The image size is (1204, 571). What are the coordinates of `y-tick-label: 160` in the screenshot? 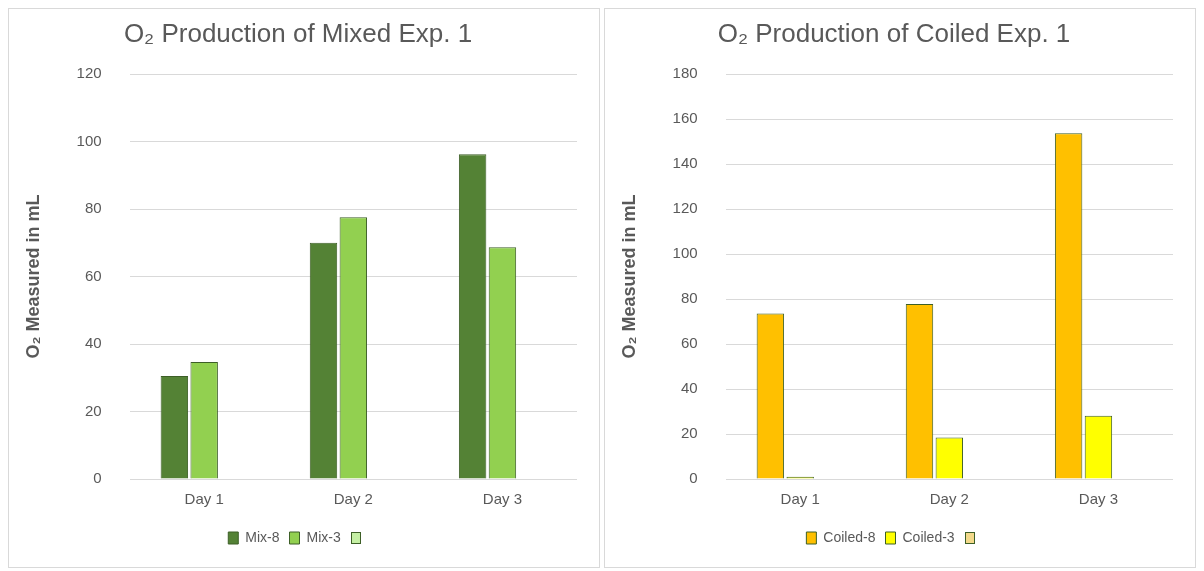 It's located at (685, 118).